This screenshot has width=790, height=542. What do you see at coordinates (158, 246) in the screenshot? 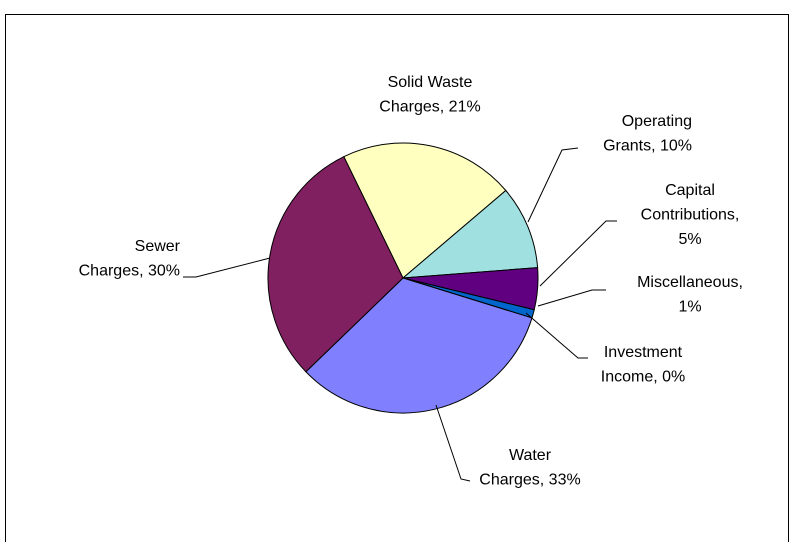
I see `slice-label: Sewer` at bounding box center [158, 246].